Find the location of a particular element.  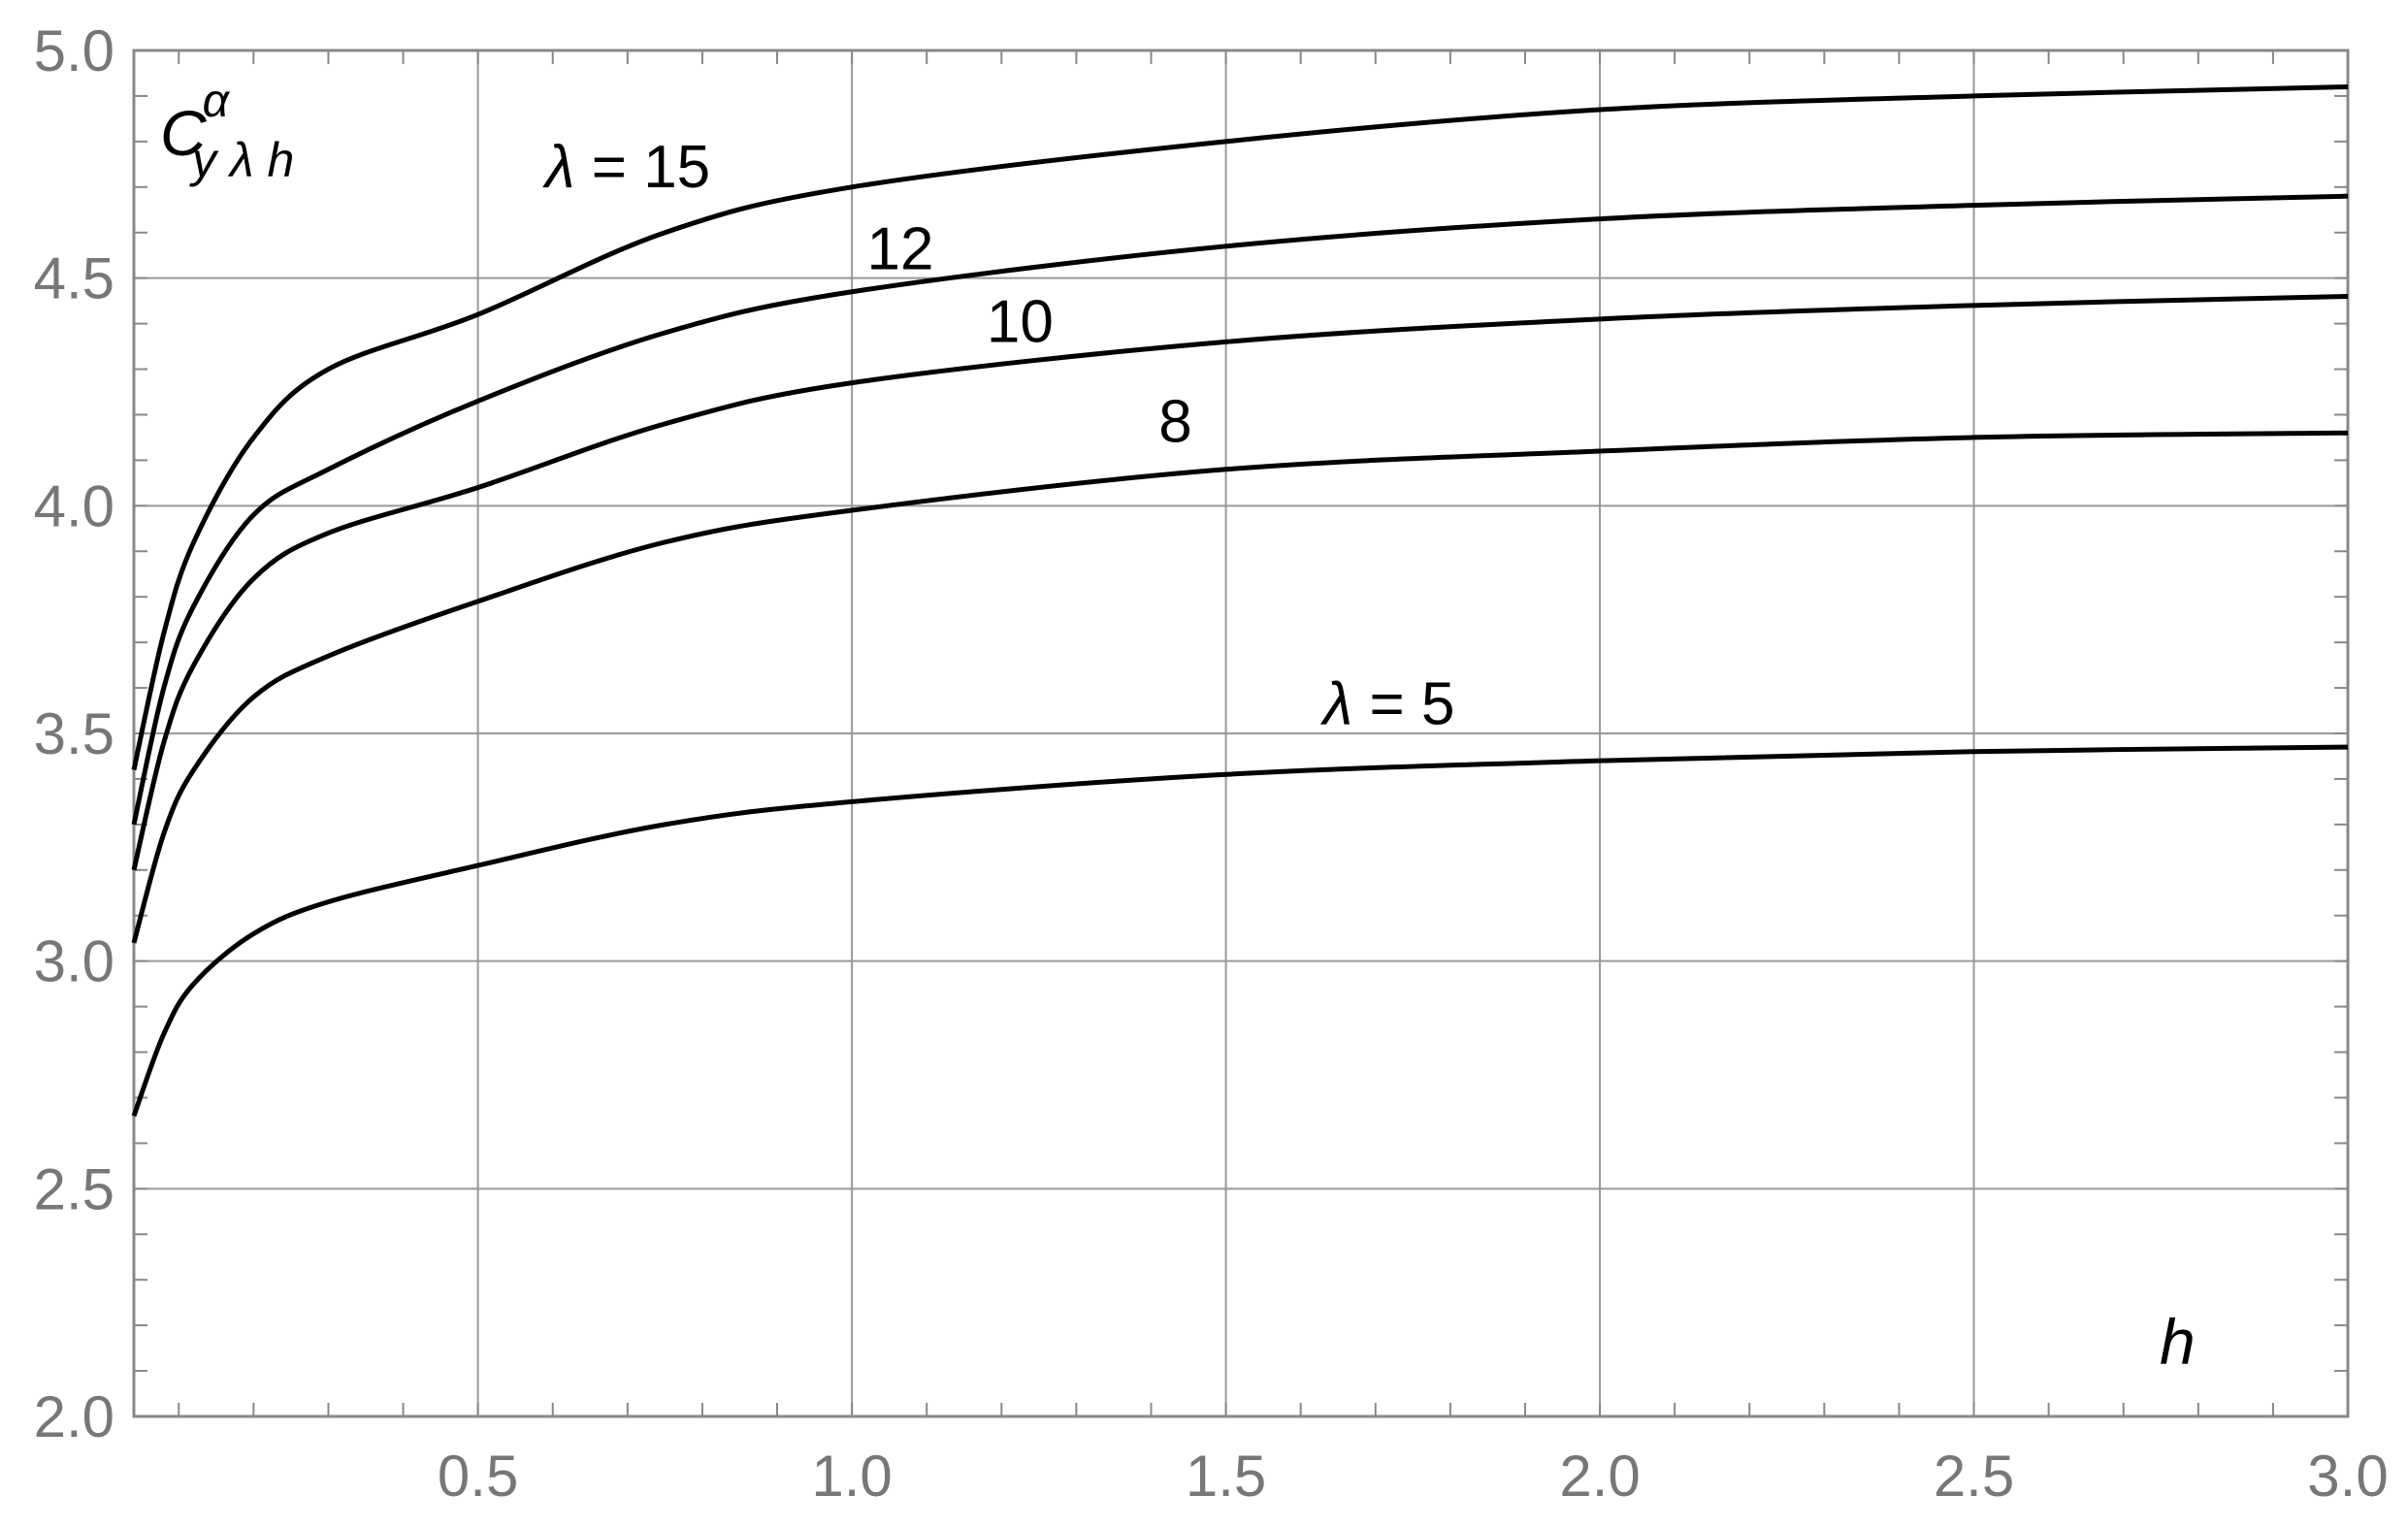

x-tick-label: 1.0 is located at coordinates (851, 1476).